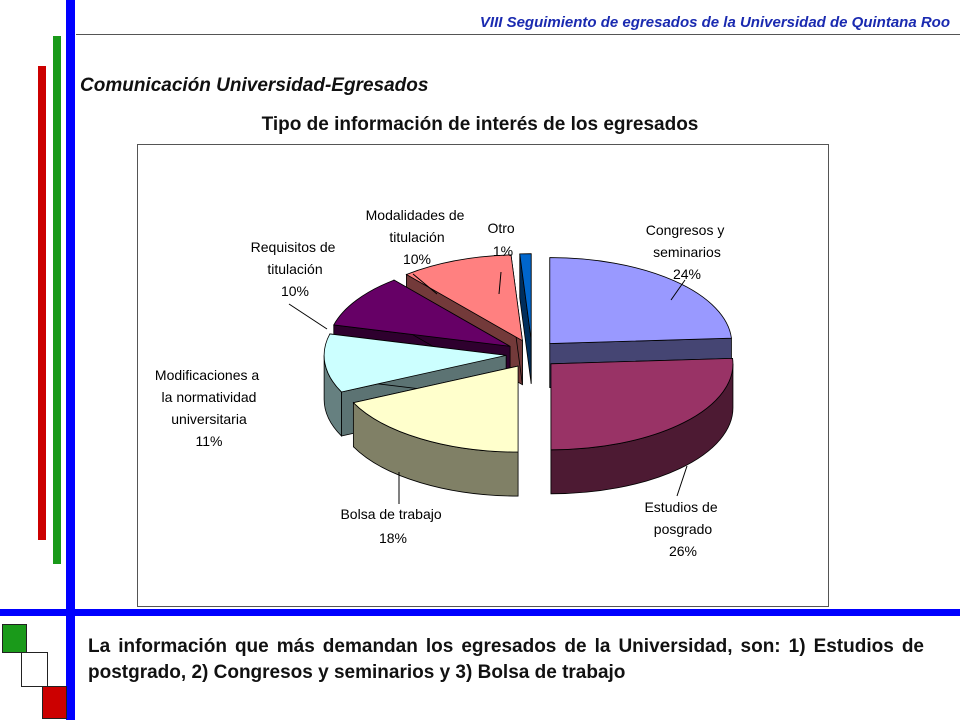  What do you see at coordinates (42, 303) in the screenshot?
I see `red-vertical-bar` at bounding box center [42, 303].